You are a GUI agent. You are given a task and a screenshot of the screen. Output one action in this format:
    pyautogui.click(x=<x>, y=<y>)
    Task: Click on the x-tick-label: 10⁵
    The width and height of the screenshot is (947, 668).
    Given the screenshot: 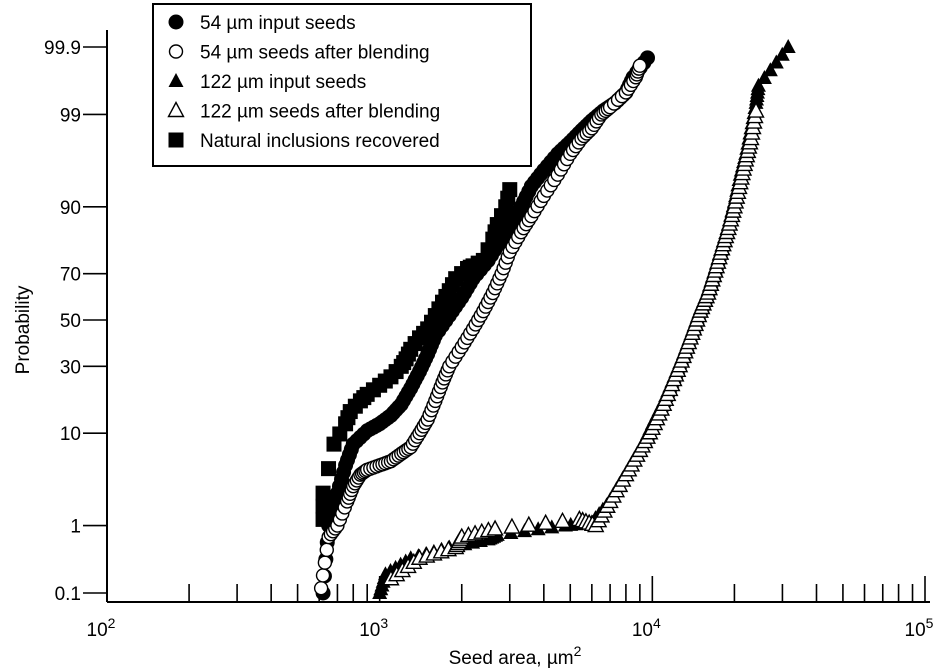 What is the action you would take?
    pyautogui.click(x=919, y=628)
    